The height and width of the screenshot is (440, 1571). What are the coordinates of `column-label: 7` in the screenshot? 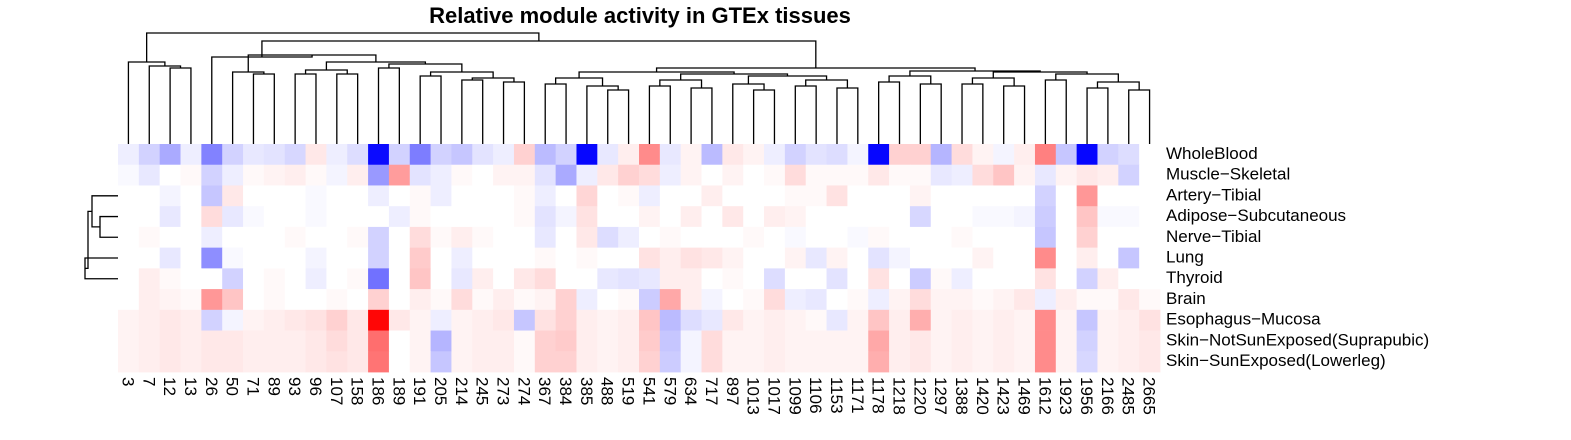 It's located at (148, 381).